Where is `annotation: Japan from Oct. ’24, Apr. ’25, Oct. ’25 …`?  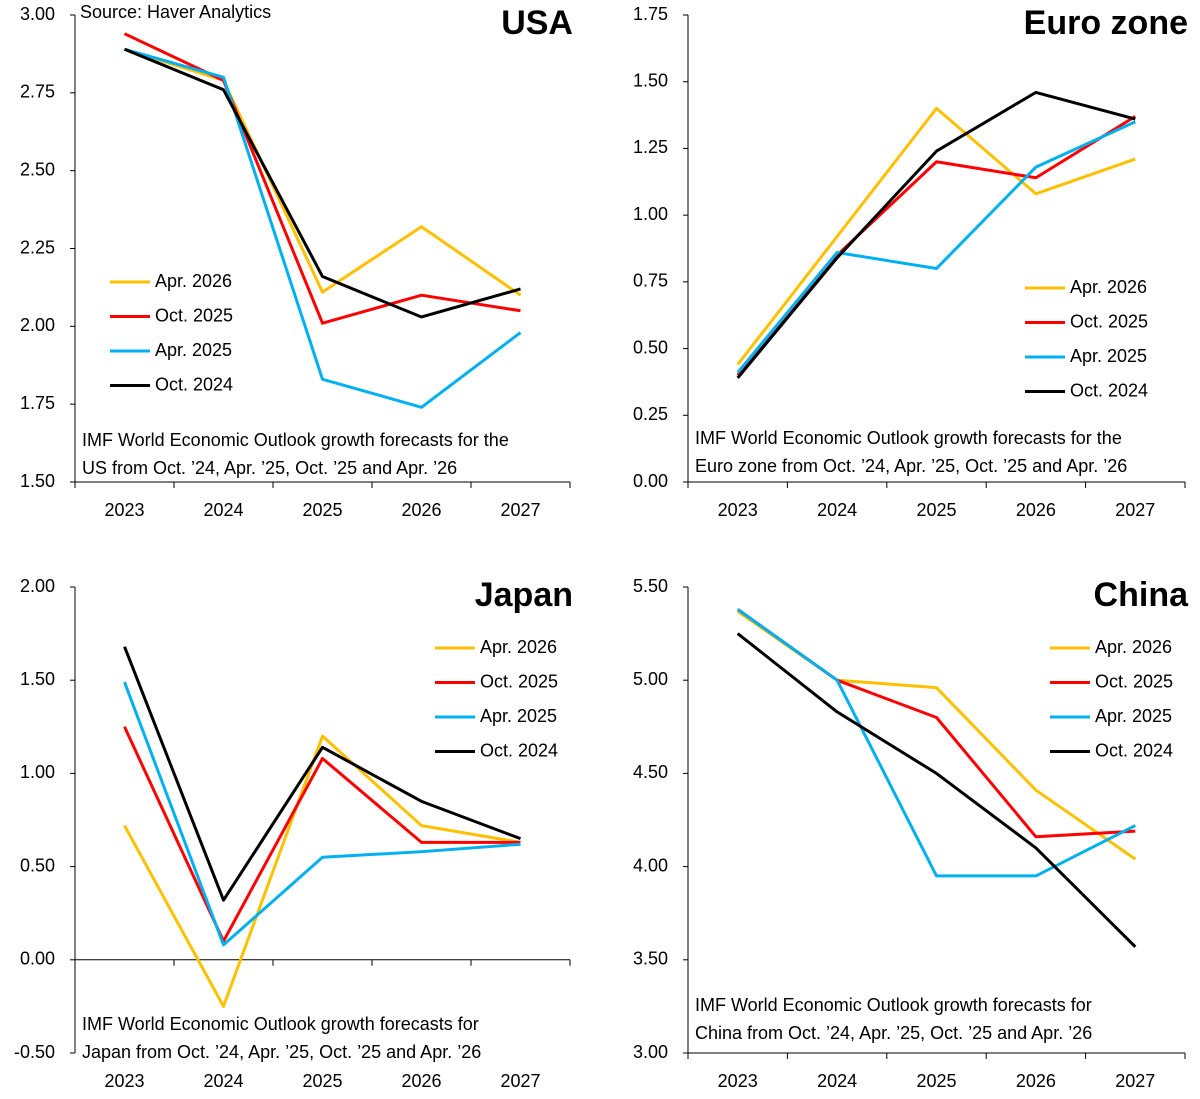 annotation: Japan from Oct. ’24, Apr. ’25, Oct. ’25 … is located at coordinates (281, 1052).